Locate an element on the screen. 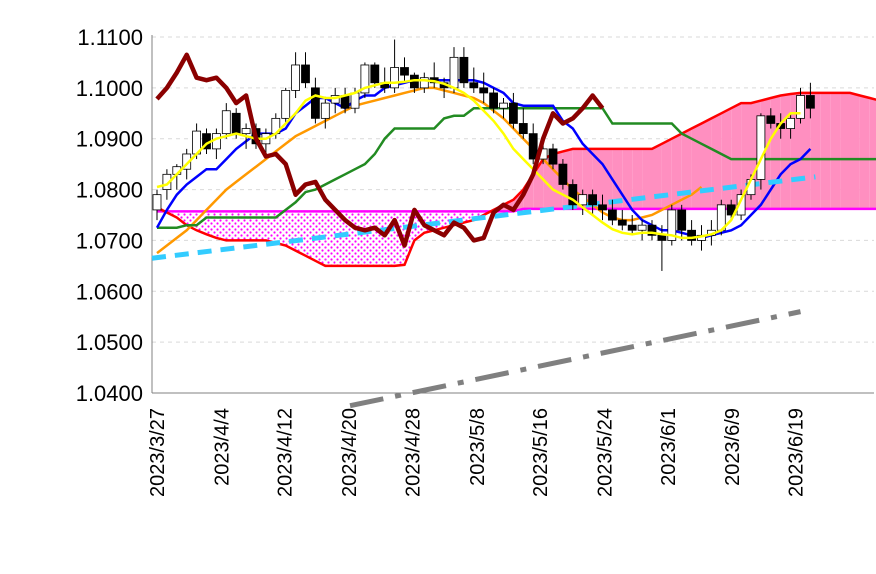 The height and width of the screenshot is (574, 876). y-tick-label: 1.0400 is located at coordinates (109, 393).